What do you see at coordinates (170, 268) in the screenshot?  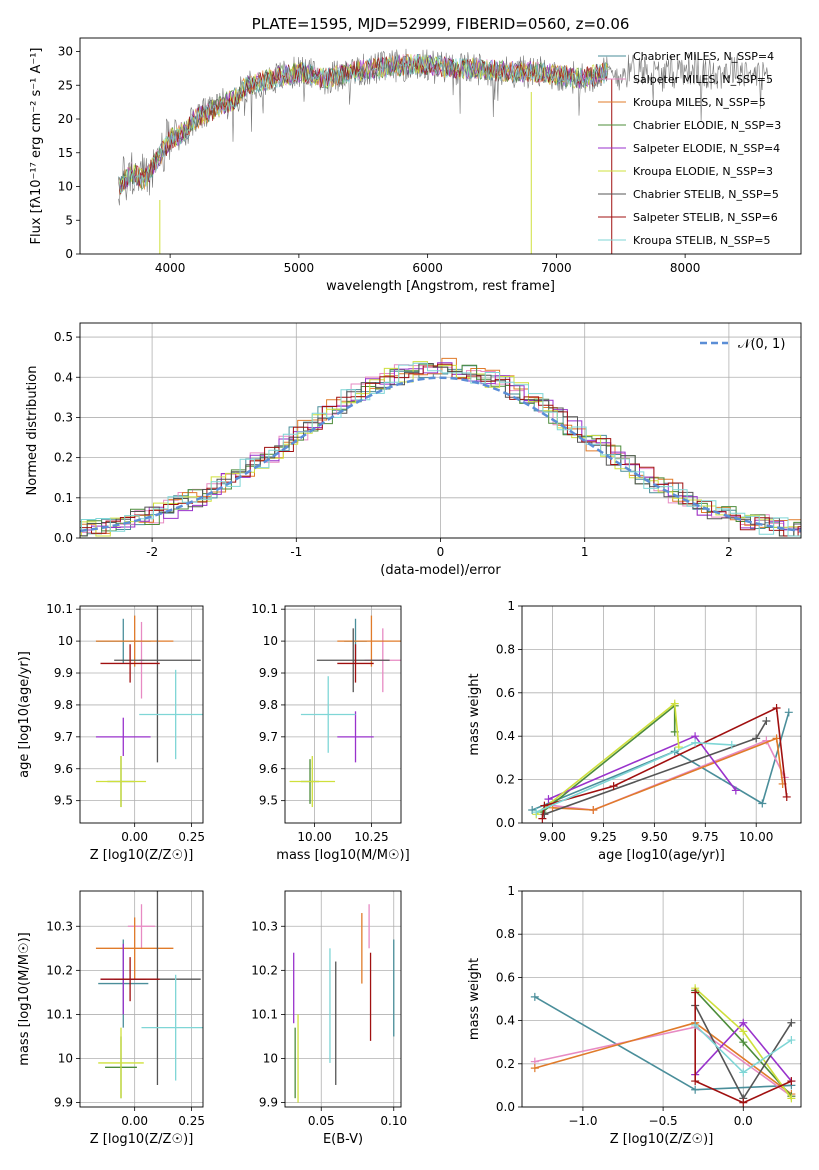 I see `x-tick-label: 4000` at bounding box center [170, 268].